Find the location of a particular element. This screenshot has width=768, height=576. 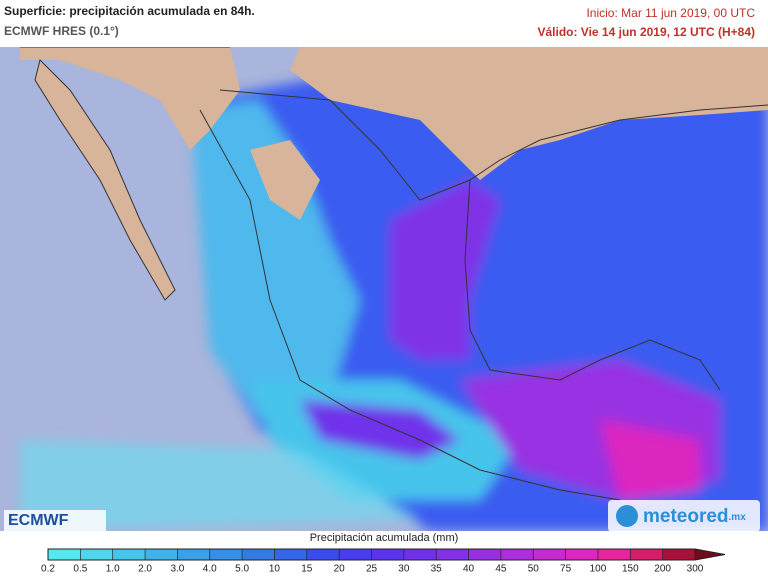

init-time: Inicio: Mar 11 jun 2019, 00 UTC is located at coordinates (670, 13).